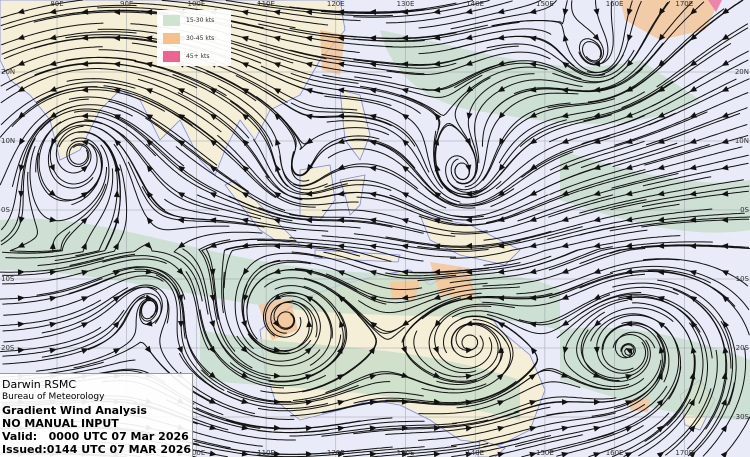  What do you see at coordinates (60, 423) in the screenshot?
I see `note: NO MANUAL INPUT` at bounding box center [60, 423].